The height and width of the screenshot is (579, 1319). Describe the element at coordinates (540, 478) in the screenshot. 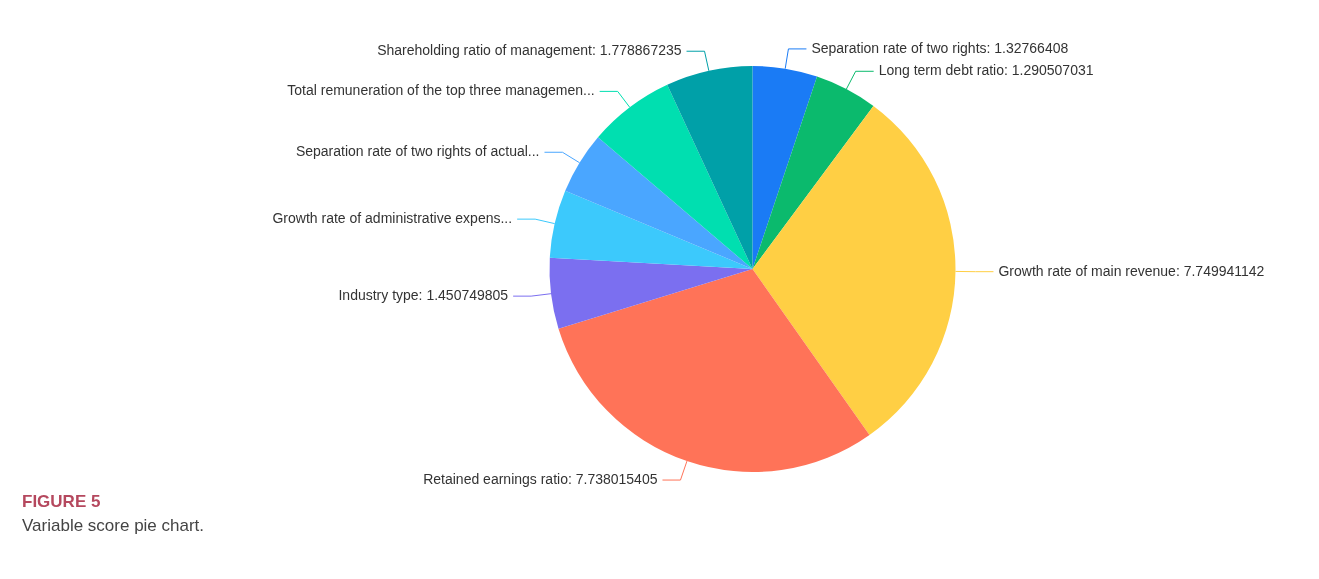

I see `slice-label: Retained earnings ratio: 7.738015405` at that location.